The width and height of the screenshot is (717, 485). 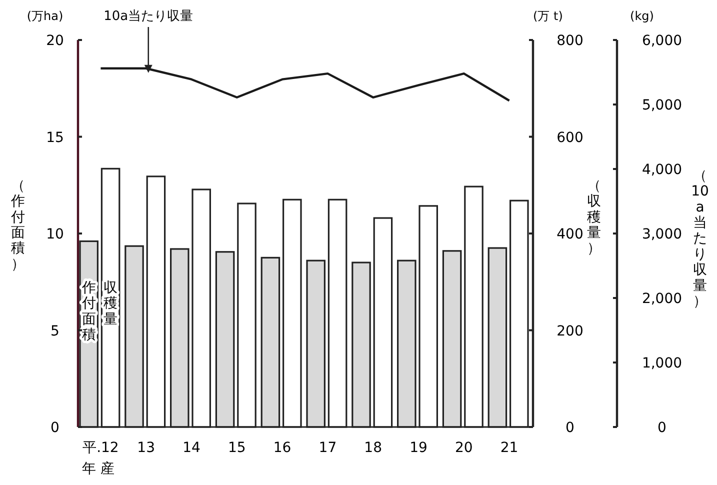 I want to click on y2-tick-label: 800, so click(x=570, y=41).